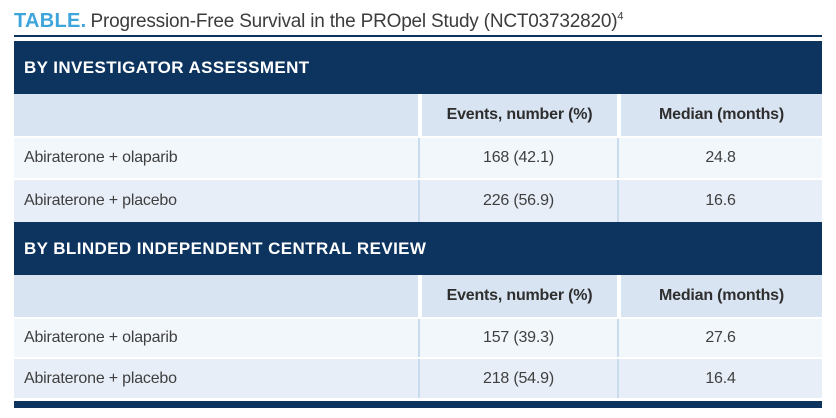 This screenshot has width=836, height=418. I want to click on events-cell: 226 (56.9), so click(517, 201).